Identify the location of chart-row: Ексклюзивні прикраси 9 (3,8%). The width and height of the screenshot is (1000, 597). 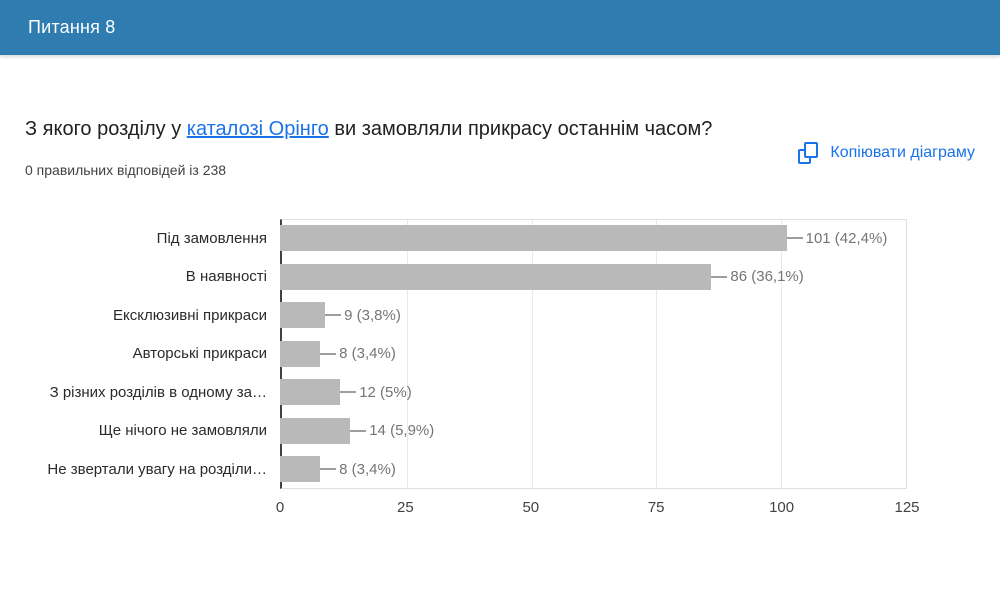
(471, 315).